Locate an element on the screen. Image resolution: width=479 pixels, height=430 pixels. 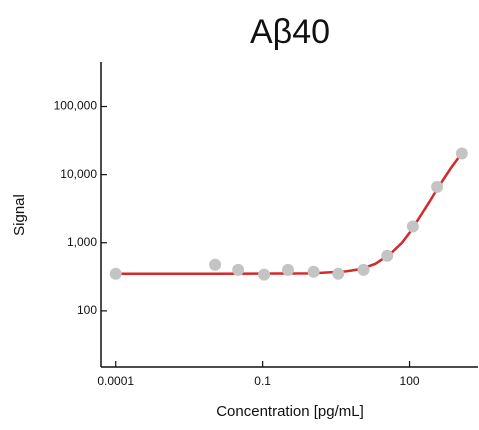
x-tick-label: 0.1 is located at coordinates (262, 381).